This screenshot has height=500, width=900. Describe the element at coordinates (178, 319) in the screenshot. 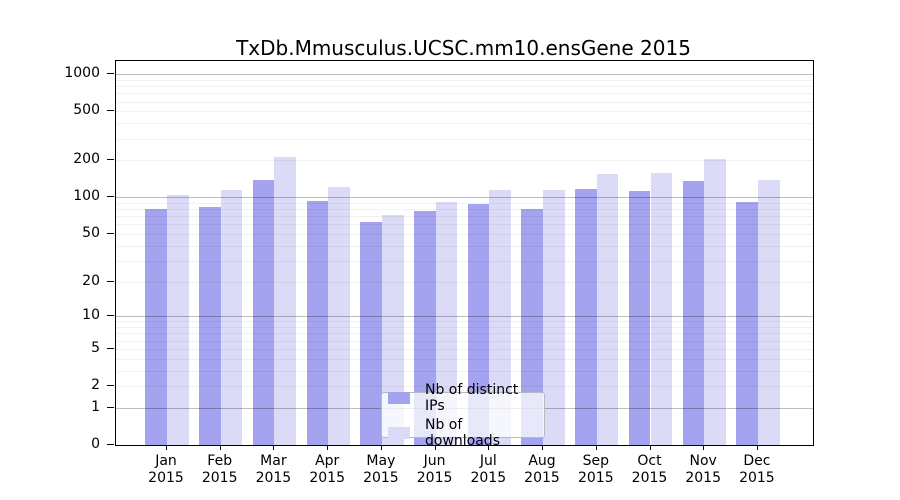

I see `bar-jan-downloads` at that location.